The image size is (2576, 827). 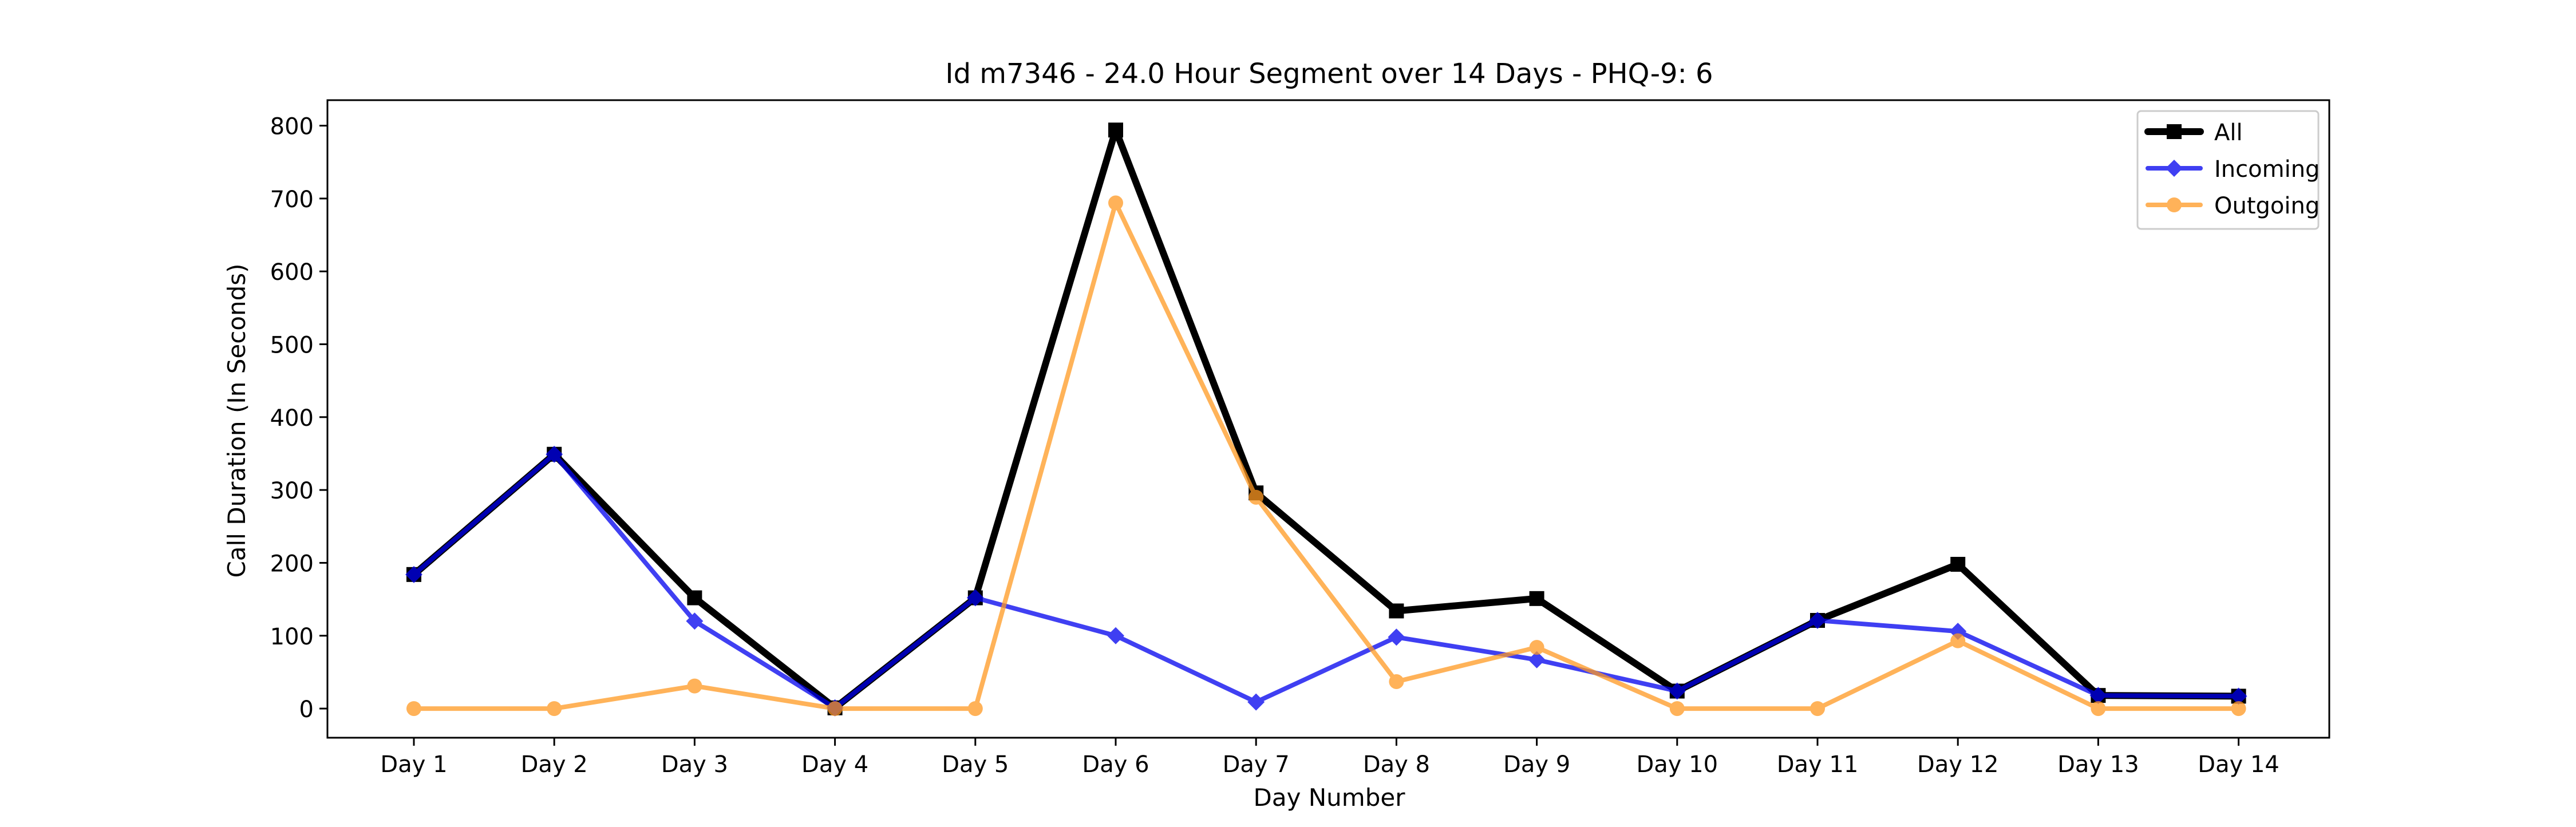 I want to click on y-tick-label: 100, so click(x=292, y=637).